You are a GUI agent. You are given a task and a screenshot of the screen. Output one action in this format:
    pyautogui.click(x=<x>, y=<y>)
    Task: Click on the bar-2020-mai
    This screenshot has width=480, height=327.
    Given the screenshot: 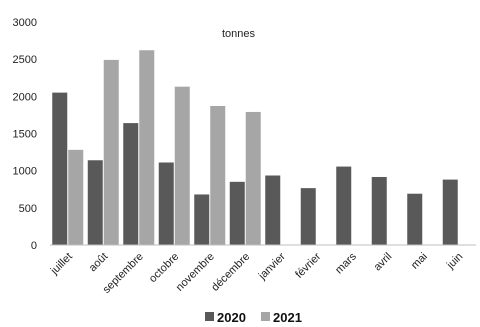 What is the action you would take?
    pyautogui.click(x=415, y=219)
    